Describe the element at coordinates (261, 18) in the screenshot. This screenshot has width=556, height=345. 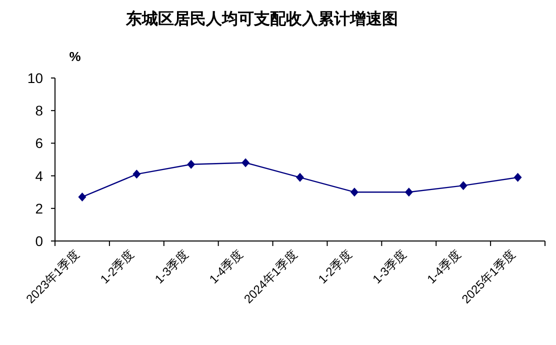
I see `chart-title: 东城区居民人均可支配收入累计增速图` at that location.